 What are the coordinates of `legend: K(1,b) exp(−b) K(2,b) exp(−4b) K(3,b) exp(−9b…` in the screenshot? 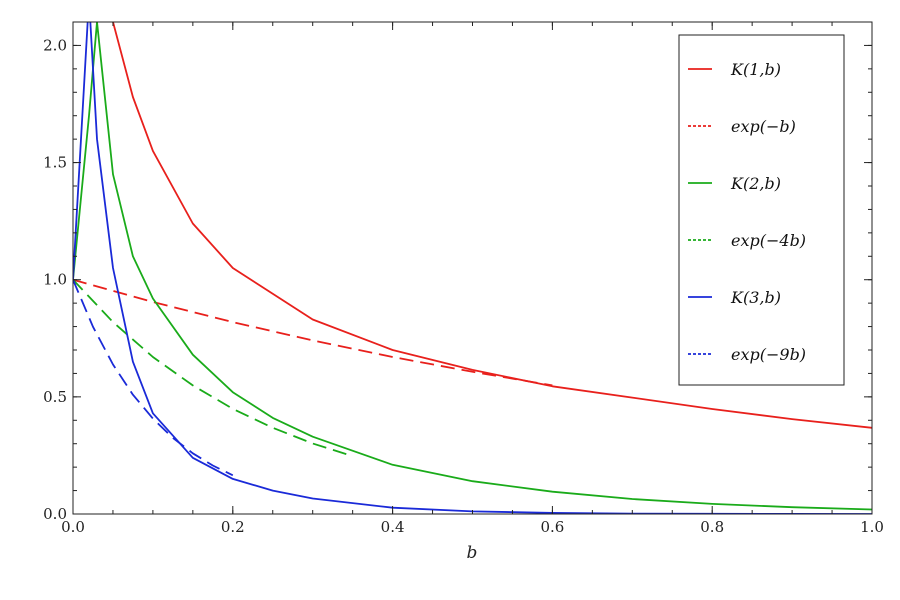 It's located at (761, 210).